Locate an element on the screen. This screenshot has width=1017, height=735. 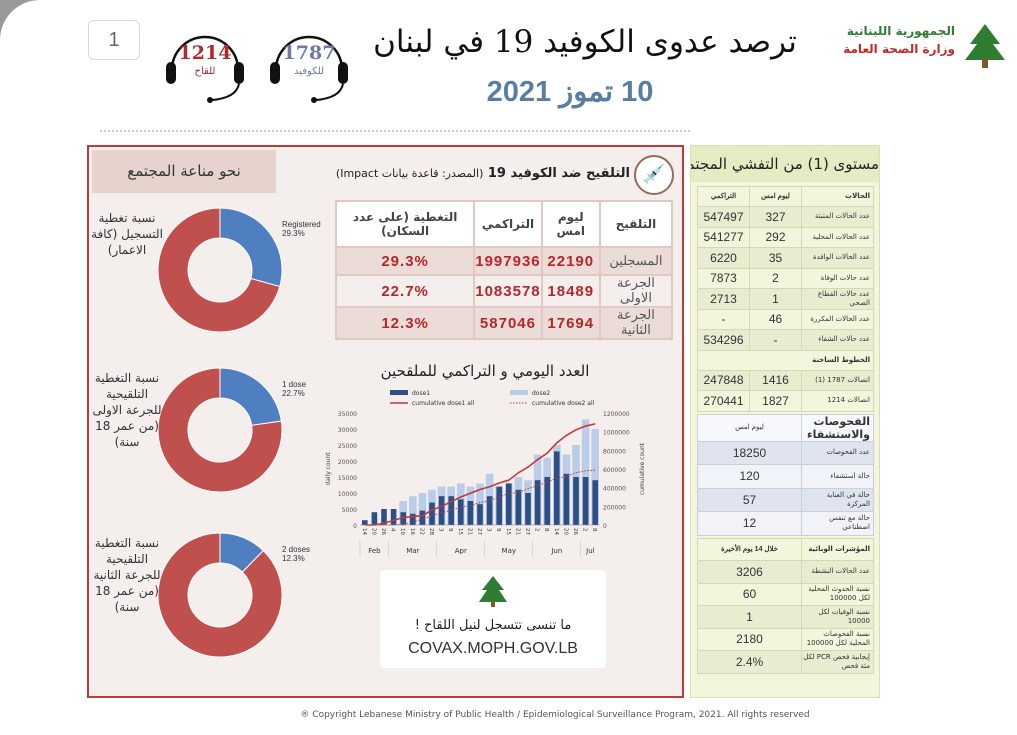
donut-legend: Registered 29.3% is located at coordinates (301, 229).